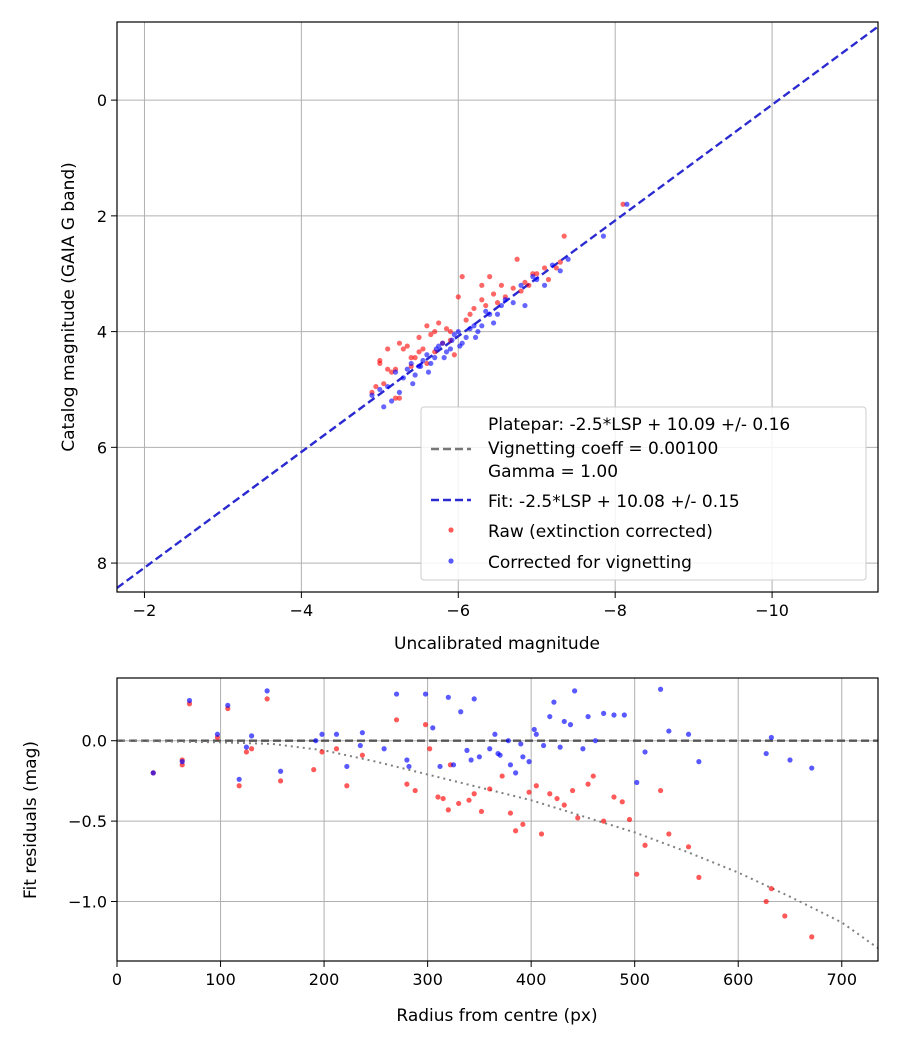 The image size is (900, 1050). Describe the element at coordinates (451, 530) in the screenshot. I see `legend-raw-marker` at that location.